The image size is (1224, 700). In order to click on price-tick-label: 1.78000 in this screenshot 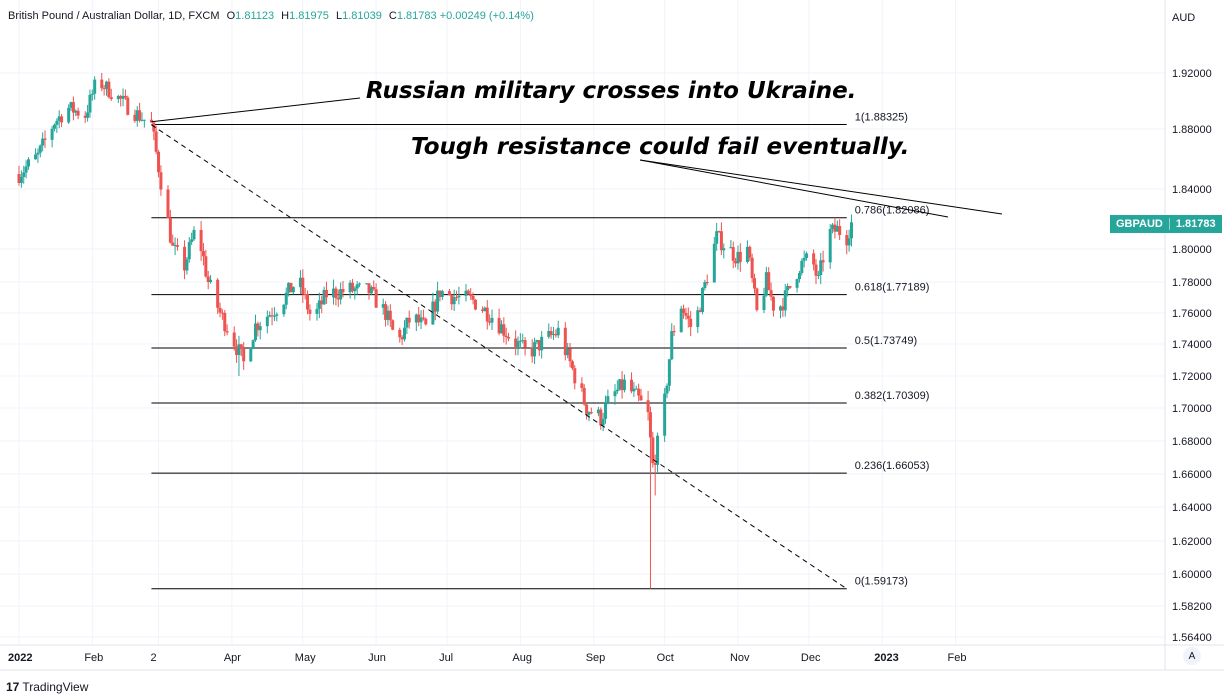, I will do `click(1192, 283)`.